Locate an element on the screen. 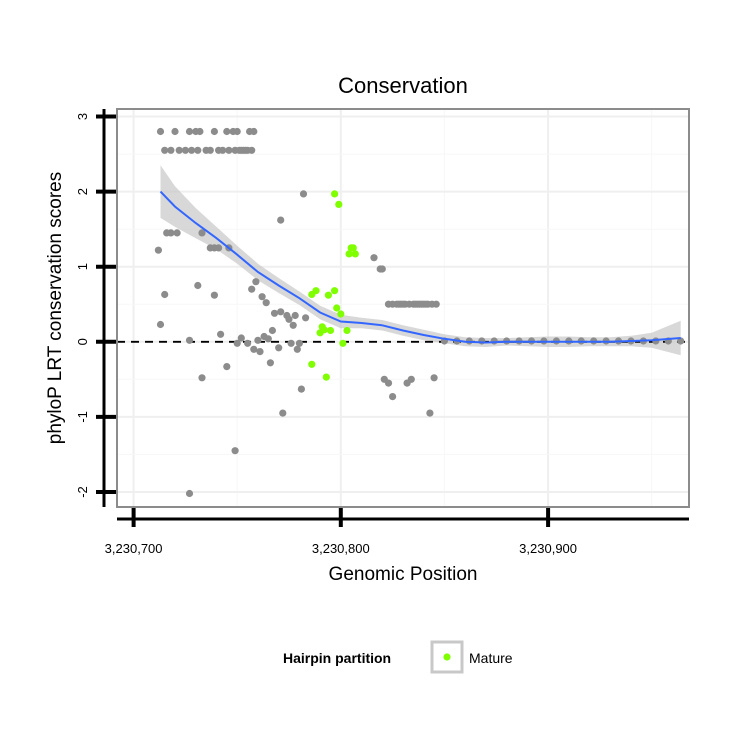  y-tick-label: 1 is located at coordinates (82, 266).